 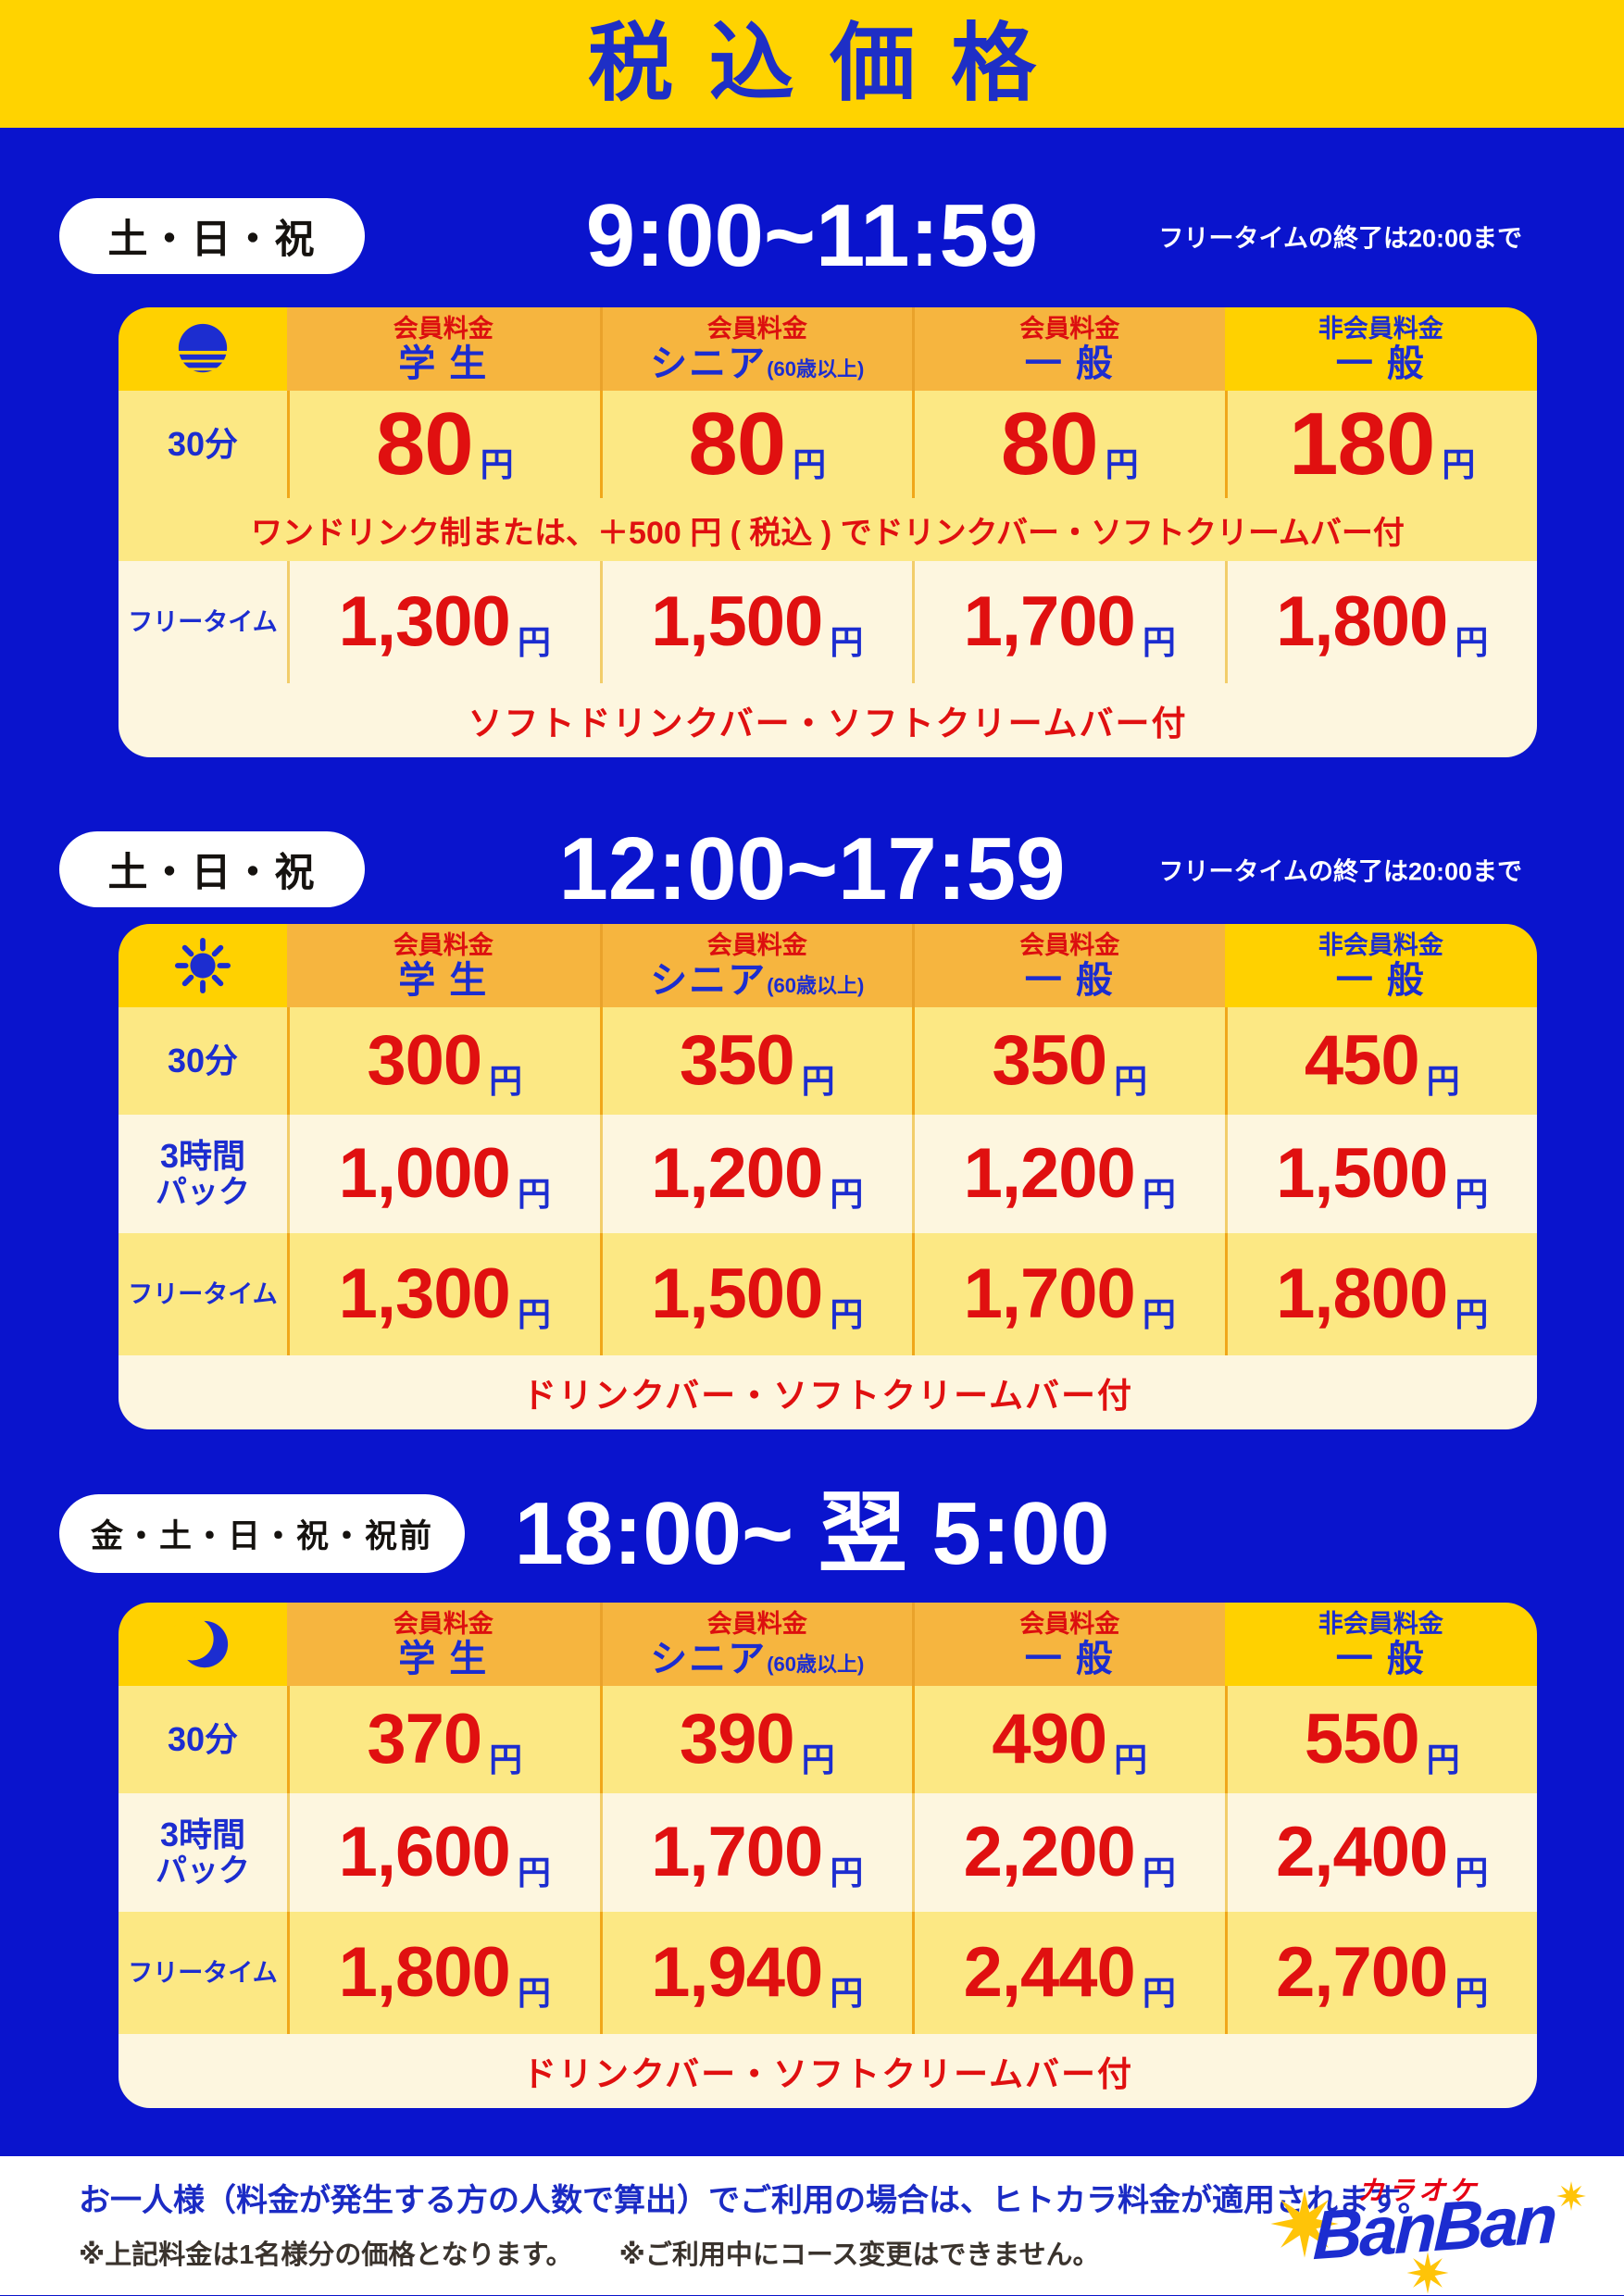 What do you see at coordinates (828, 1061) in the screenshot?
I see `price-row-30min: 30分 300 円 350 円 350 円 450 円` at bounding box center [828, 1061].